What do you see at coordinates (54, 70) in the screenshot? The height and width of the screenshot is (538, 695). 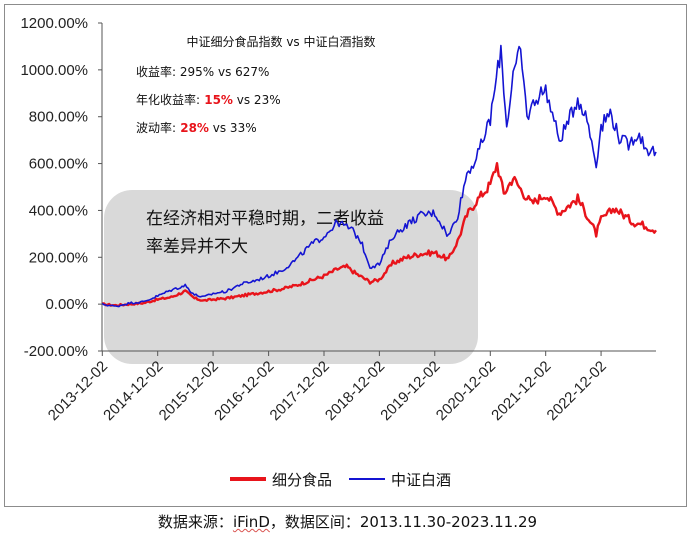 I see `y-tick-label: 1000.00%` at bounding box center [54, 70].